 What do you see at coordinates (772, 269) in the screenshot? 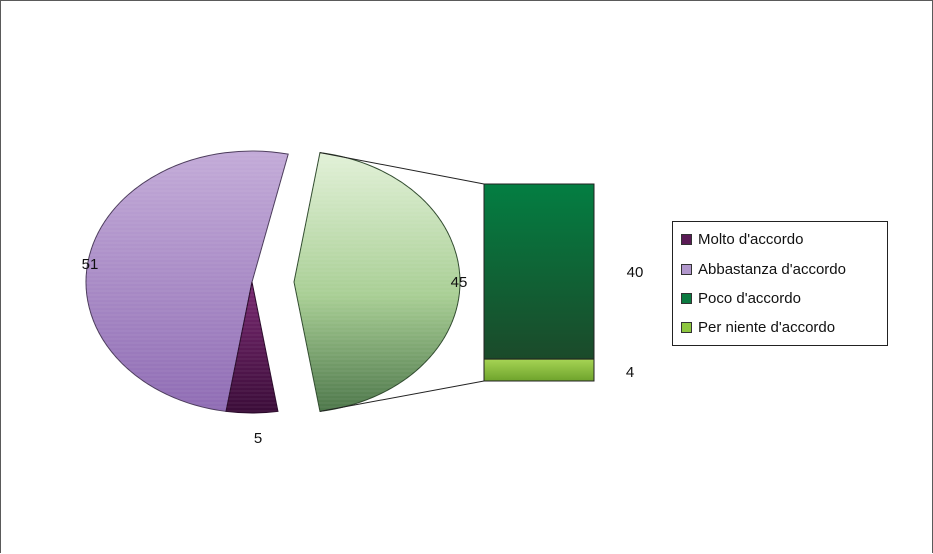
I see `legend-label: Abbastanza d'accordo` at bounding box center [772, 269].